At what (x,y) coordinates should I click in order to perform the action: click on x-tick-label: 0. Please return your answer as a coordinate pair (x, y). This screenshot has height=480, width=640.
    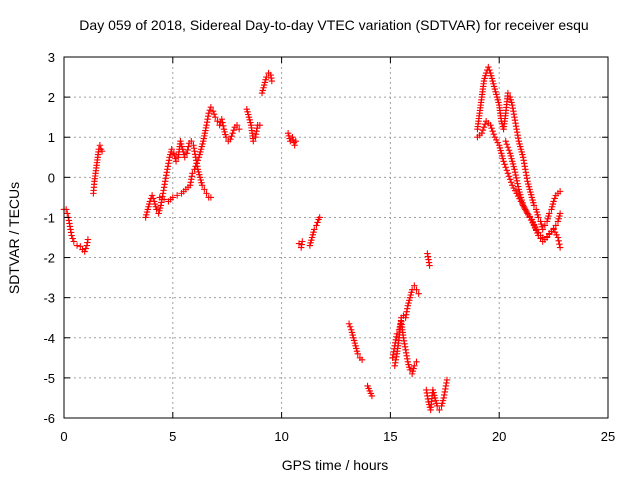
    Looking at the image, I should click on (63, 436).